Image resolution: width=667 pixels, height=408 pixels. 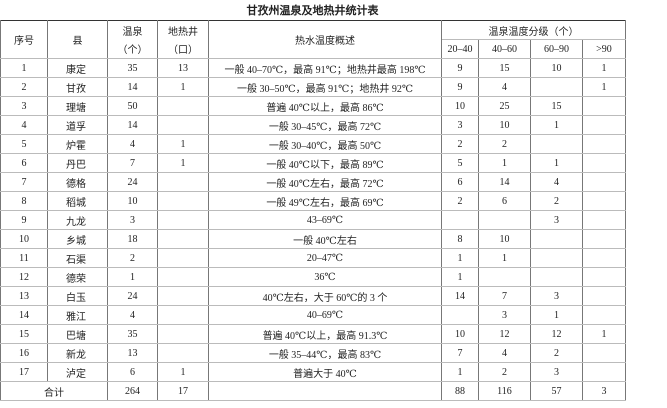 I want to click on table-cell: 甘孜, so click(x=77, y=87).